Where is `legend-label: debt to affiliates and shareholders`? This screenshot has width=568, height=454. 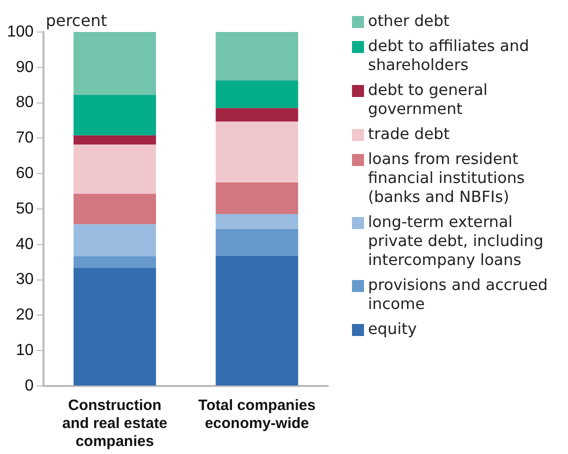
legend-label: debt to affiliates and shareholders is located at coordinates (449, 56).